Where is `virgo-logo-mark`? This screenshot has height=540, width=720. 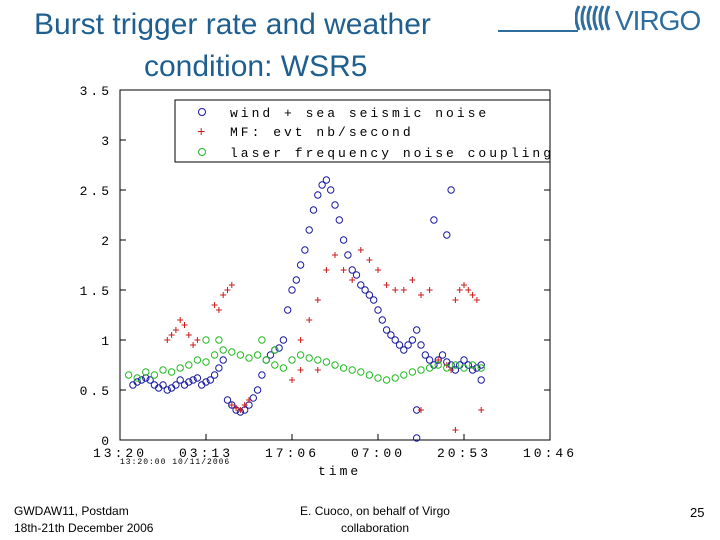
virgo-logo-mark is located at coordinates (593, 18).